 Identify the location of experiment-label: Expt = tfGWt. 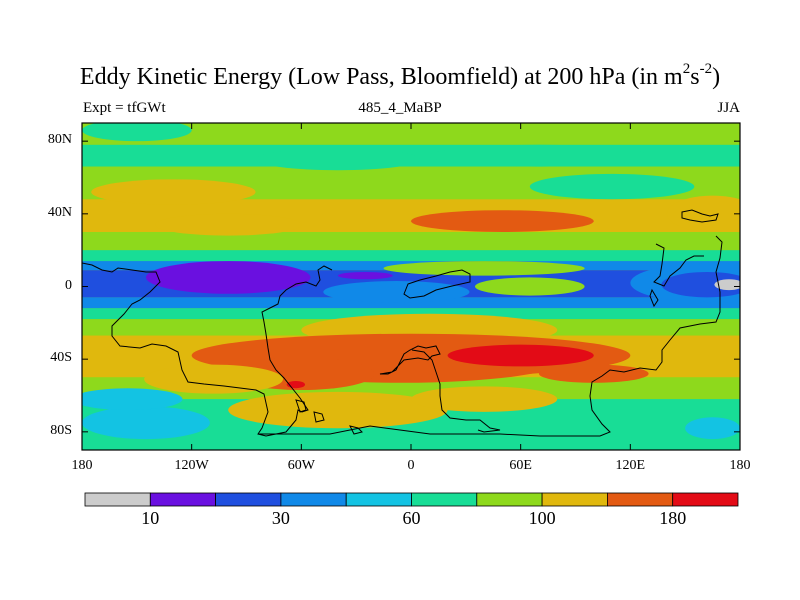
(124, 108).